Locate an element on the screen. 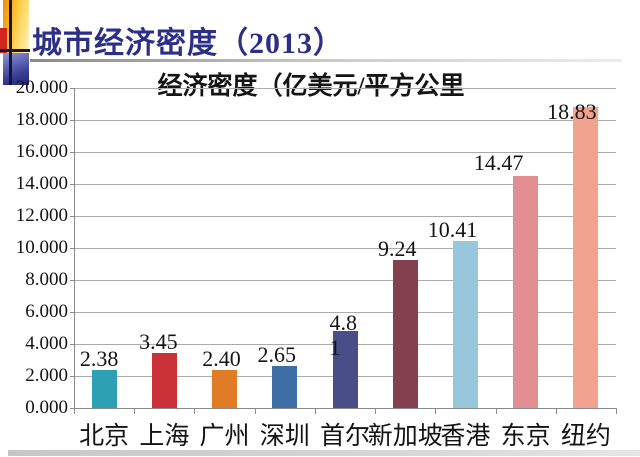 The image size is (640, 457). x-axis-label-seoul: 首尔 is located at coordinates (345, 436).